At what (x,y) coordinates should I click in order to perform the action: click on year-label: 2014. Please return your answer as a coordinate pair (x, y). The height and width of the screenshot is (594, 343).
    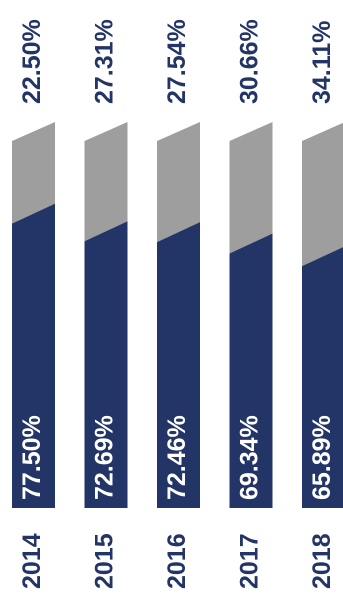
    Looking at the image, I should click on (32, 561).